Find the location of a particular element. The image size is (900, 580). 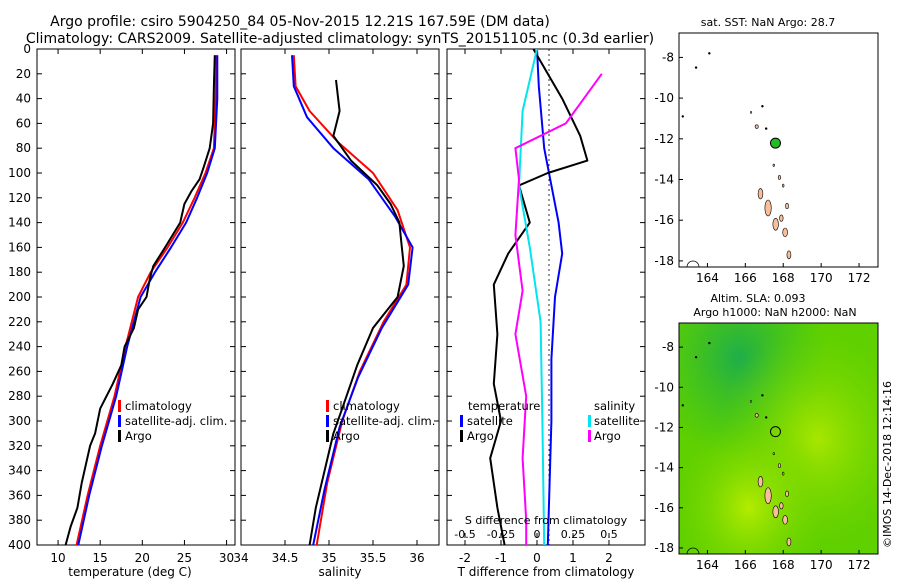

sla-map-high-region-south is located at coordinates (778, 438).